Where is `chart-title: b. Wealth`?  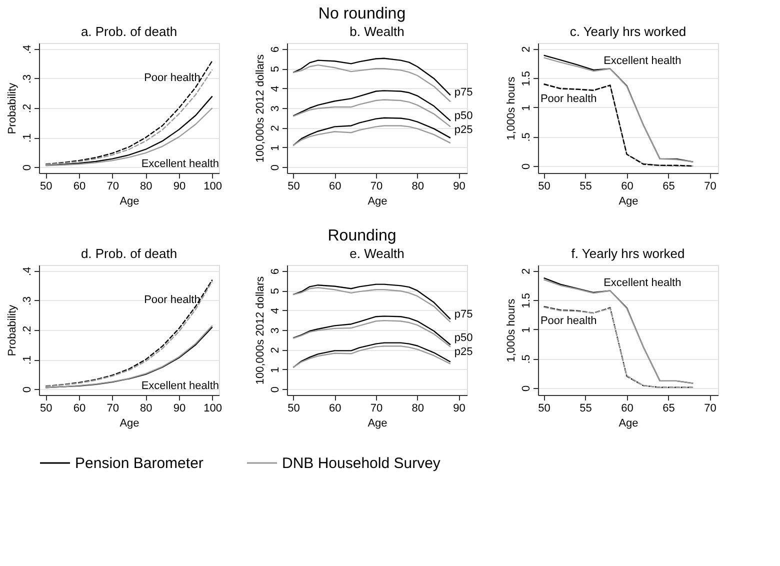
chart-title: b. Wealth is located at coordinates (377, 31).